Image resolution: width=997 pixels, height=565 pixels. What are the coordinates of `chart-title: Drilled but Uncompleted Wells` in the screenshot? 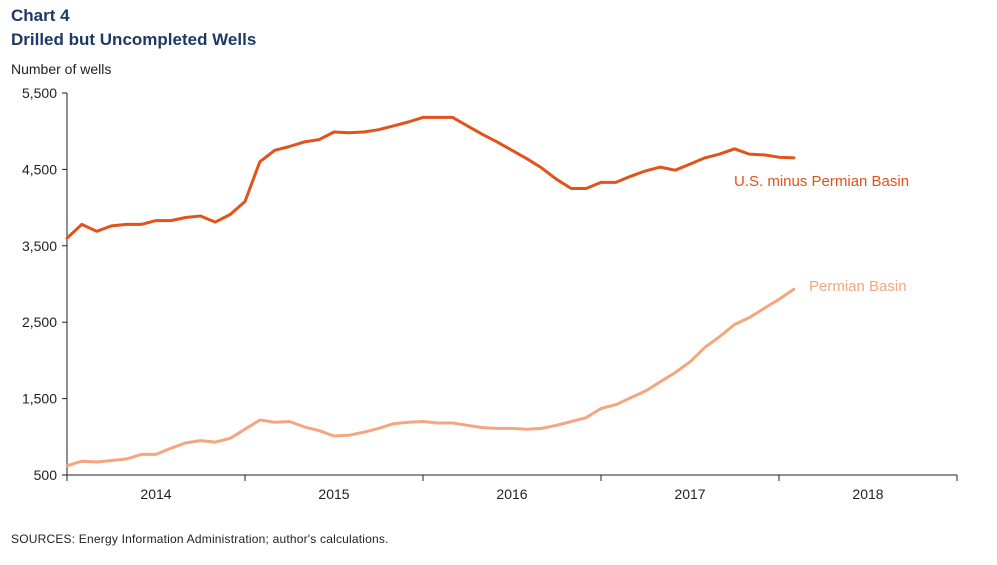 It's located at (134, 39).